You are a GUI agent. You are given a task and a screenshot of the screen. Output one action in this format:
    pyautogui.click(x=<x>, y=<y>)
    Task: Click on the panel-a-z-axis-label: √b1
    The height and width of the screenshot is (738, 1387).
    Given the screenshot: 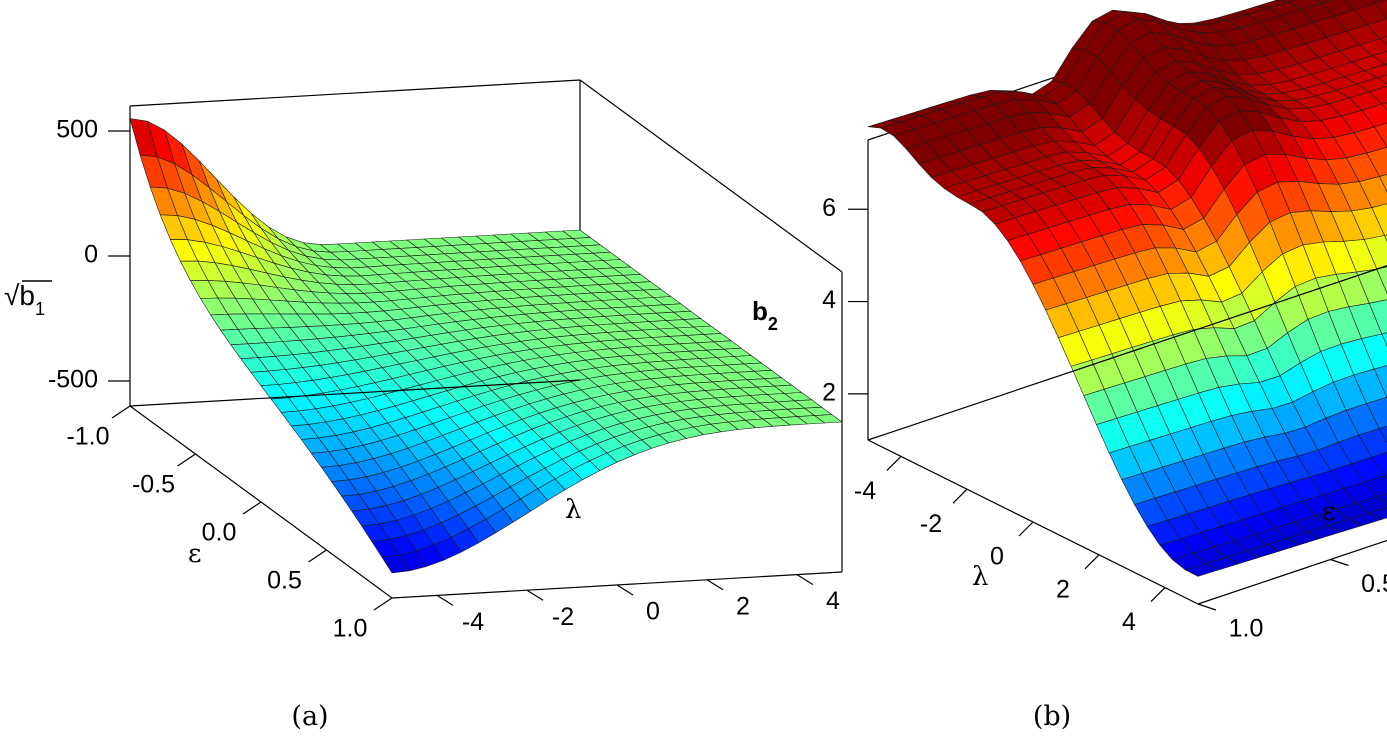 What is the action you would take?
    pyautogui.click(x=24, y=299)
    